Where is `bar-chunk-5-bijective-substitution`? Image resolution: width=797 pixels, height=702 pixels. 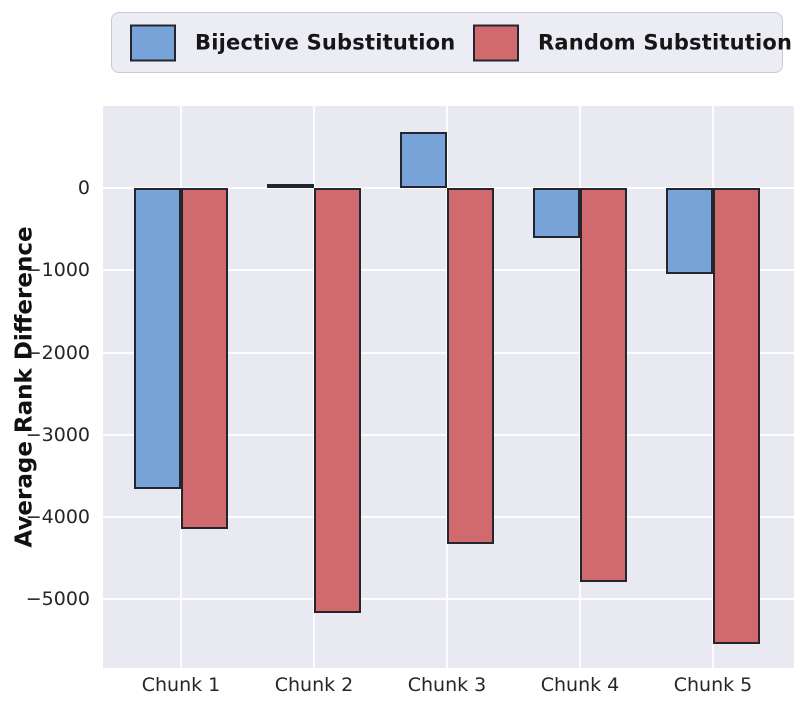 bar-chunk-5-bijective-substitution is located at coordinates (689, 231).